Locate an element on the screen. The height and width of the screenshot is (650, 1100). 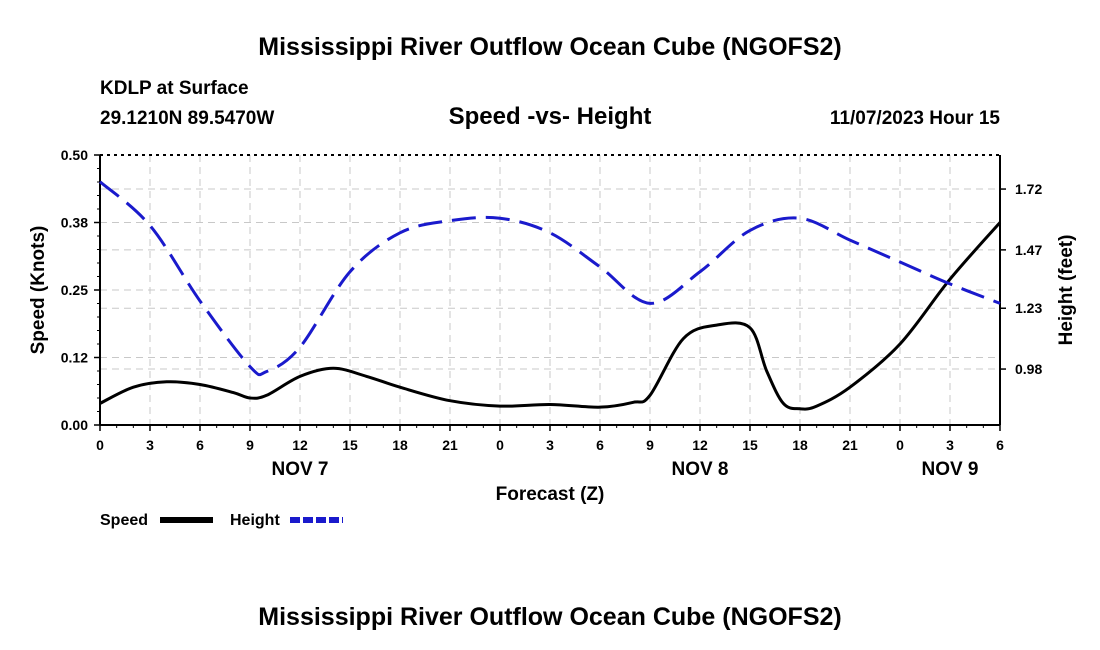
legend-height-label: Height is located at coordinates (255, 520).